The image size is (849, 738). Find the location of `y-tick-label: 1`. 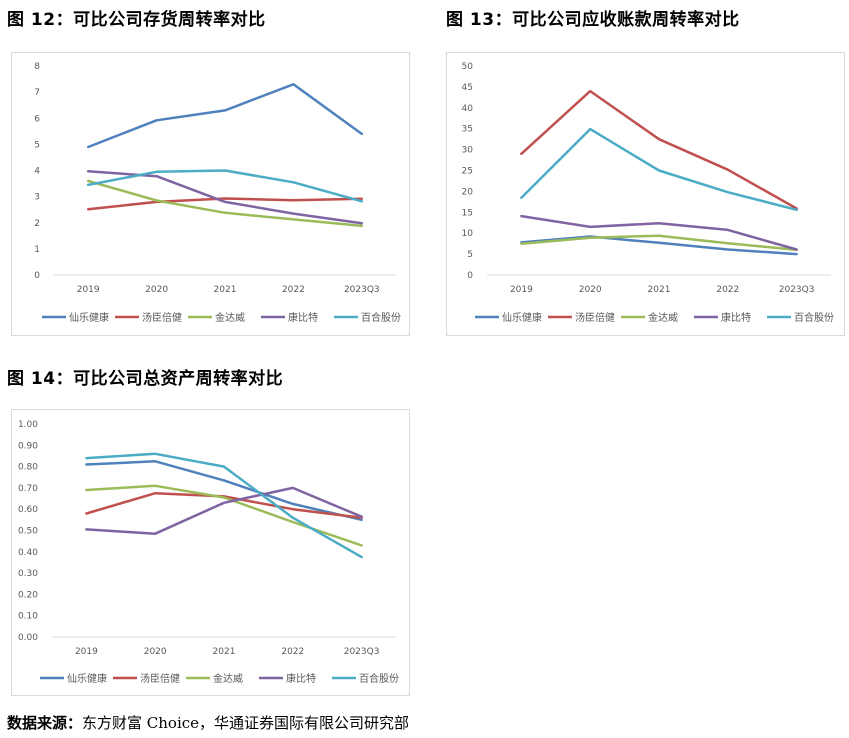

y-tick-label: 1 is located at coordinates (37, 250).